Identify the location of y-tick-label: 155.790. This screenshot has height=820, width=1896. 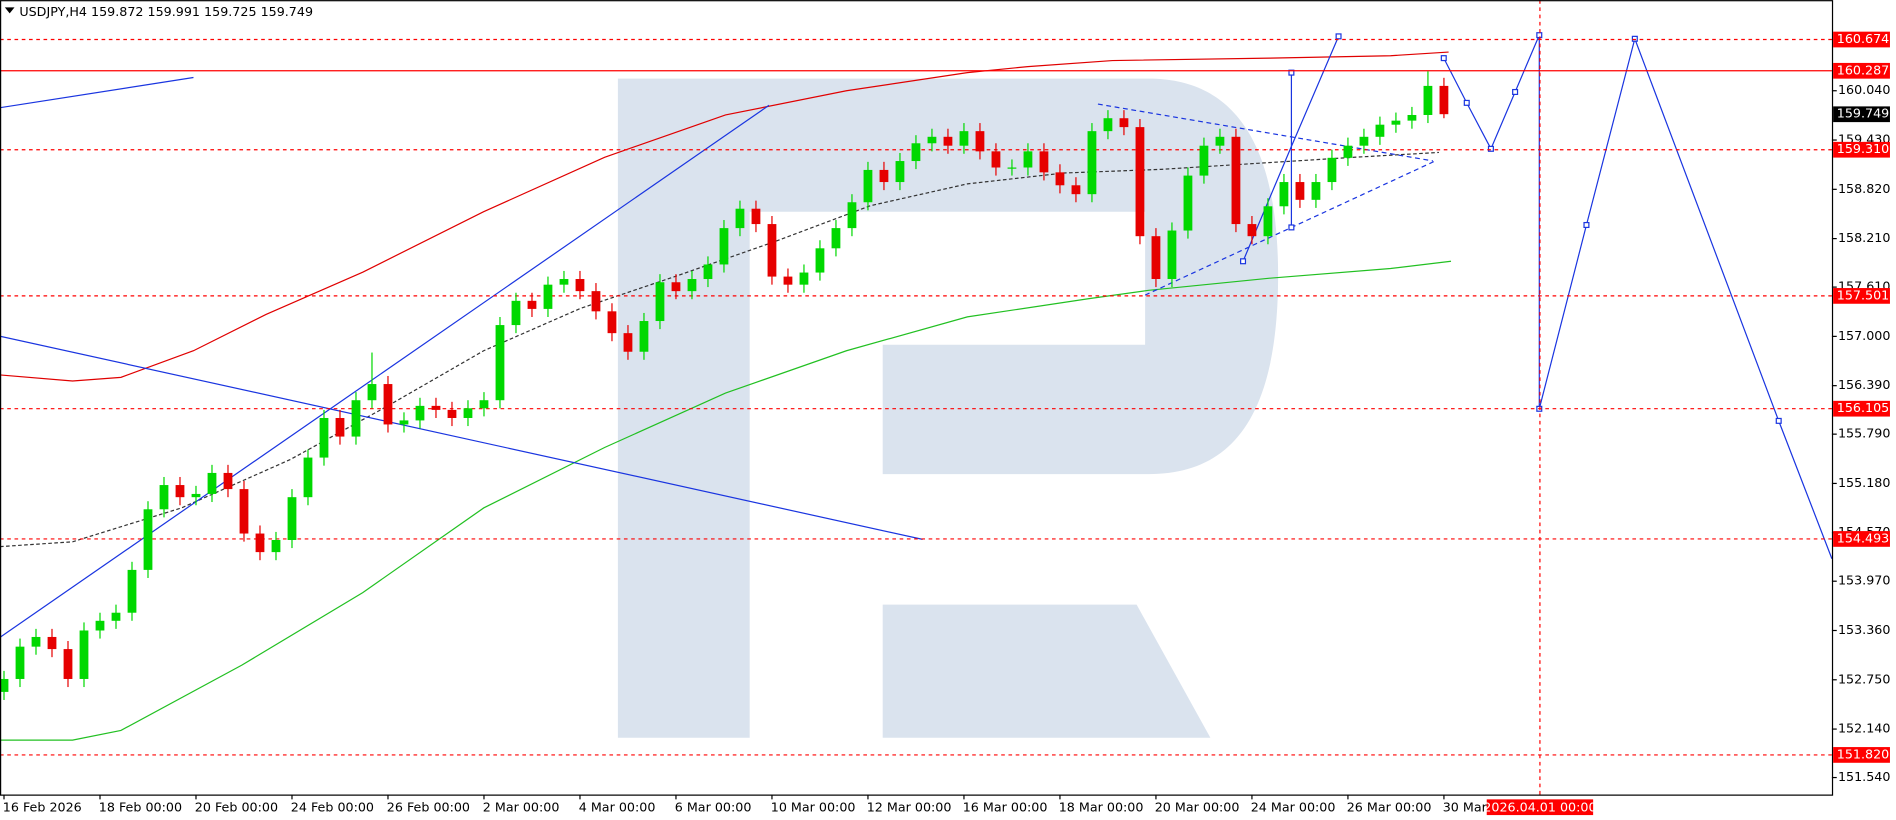
(1864, 433).